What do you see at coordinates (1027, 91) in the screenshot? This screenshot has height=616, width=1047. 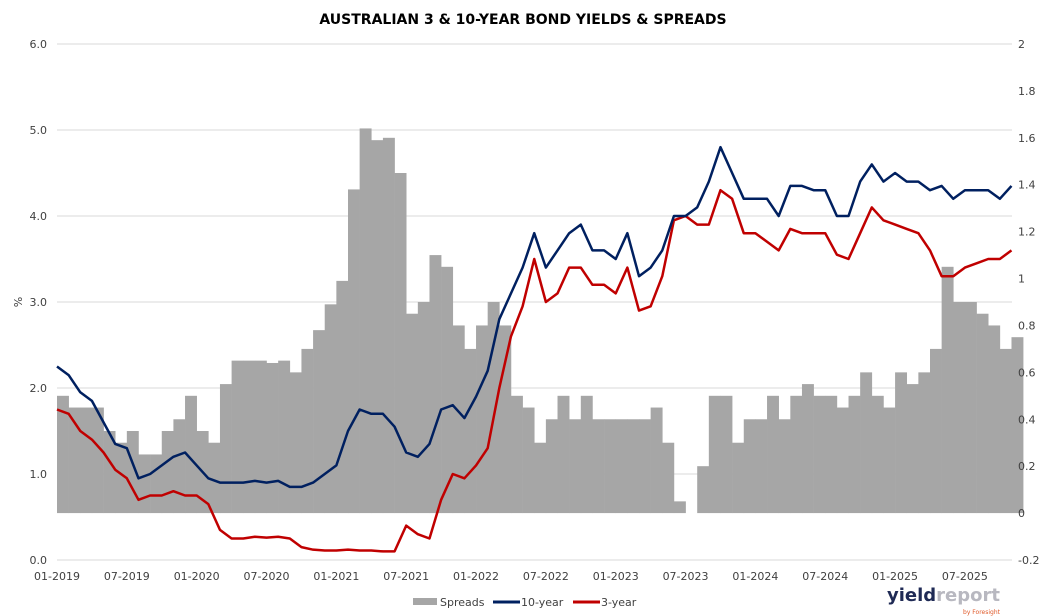 I see `y2-tick-label: 1.8` at bounding box center [1027, 91].